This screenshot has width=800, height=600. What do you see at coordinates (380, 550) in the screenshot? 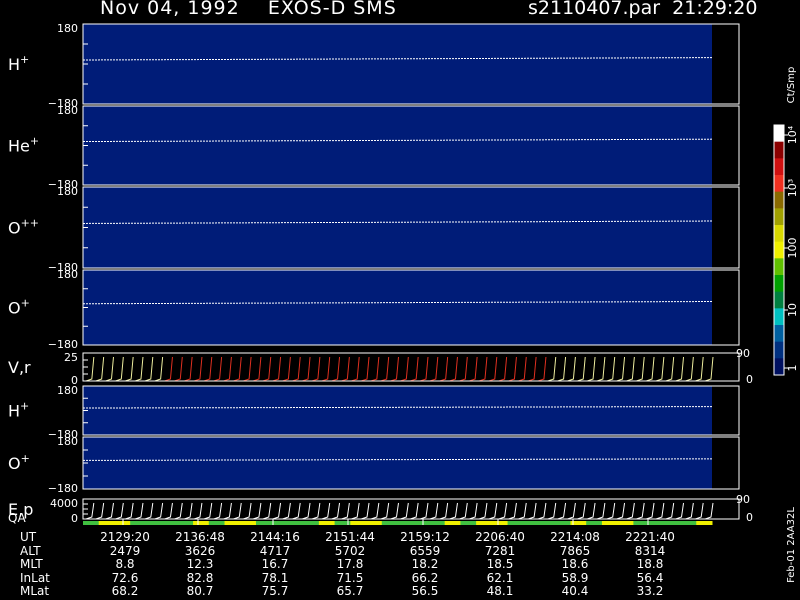
I see `table-row: ALT 2479 3626 4717 5702 6559 7281 7865 8314` at bounding box center [380, 550].